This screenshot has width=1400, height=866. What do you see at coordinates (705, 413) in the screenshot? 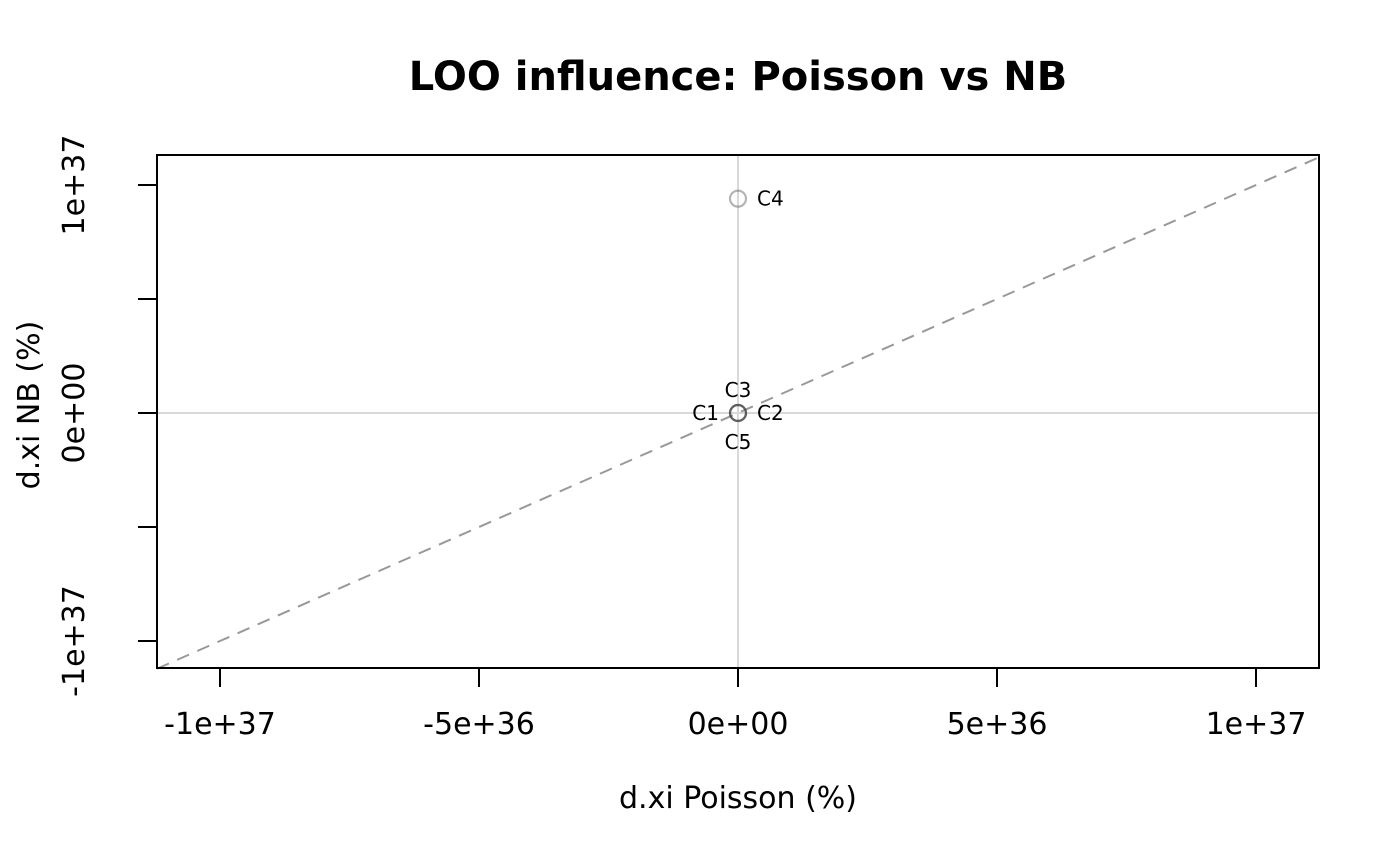
I see `data-point-label: C1` at bounding box center [705, 413].